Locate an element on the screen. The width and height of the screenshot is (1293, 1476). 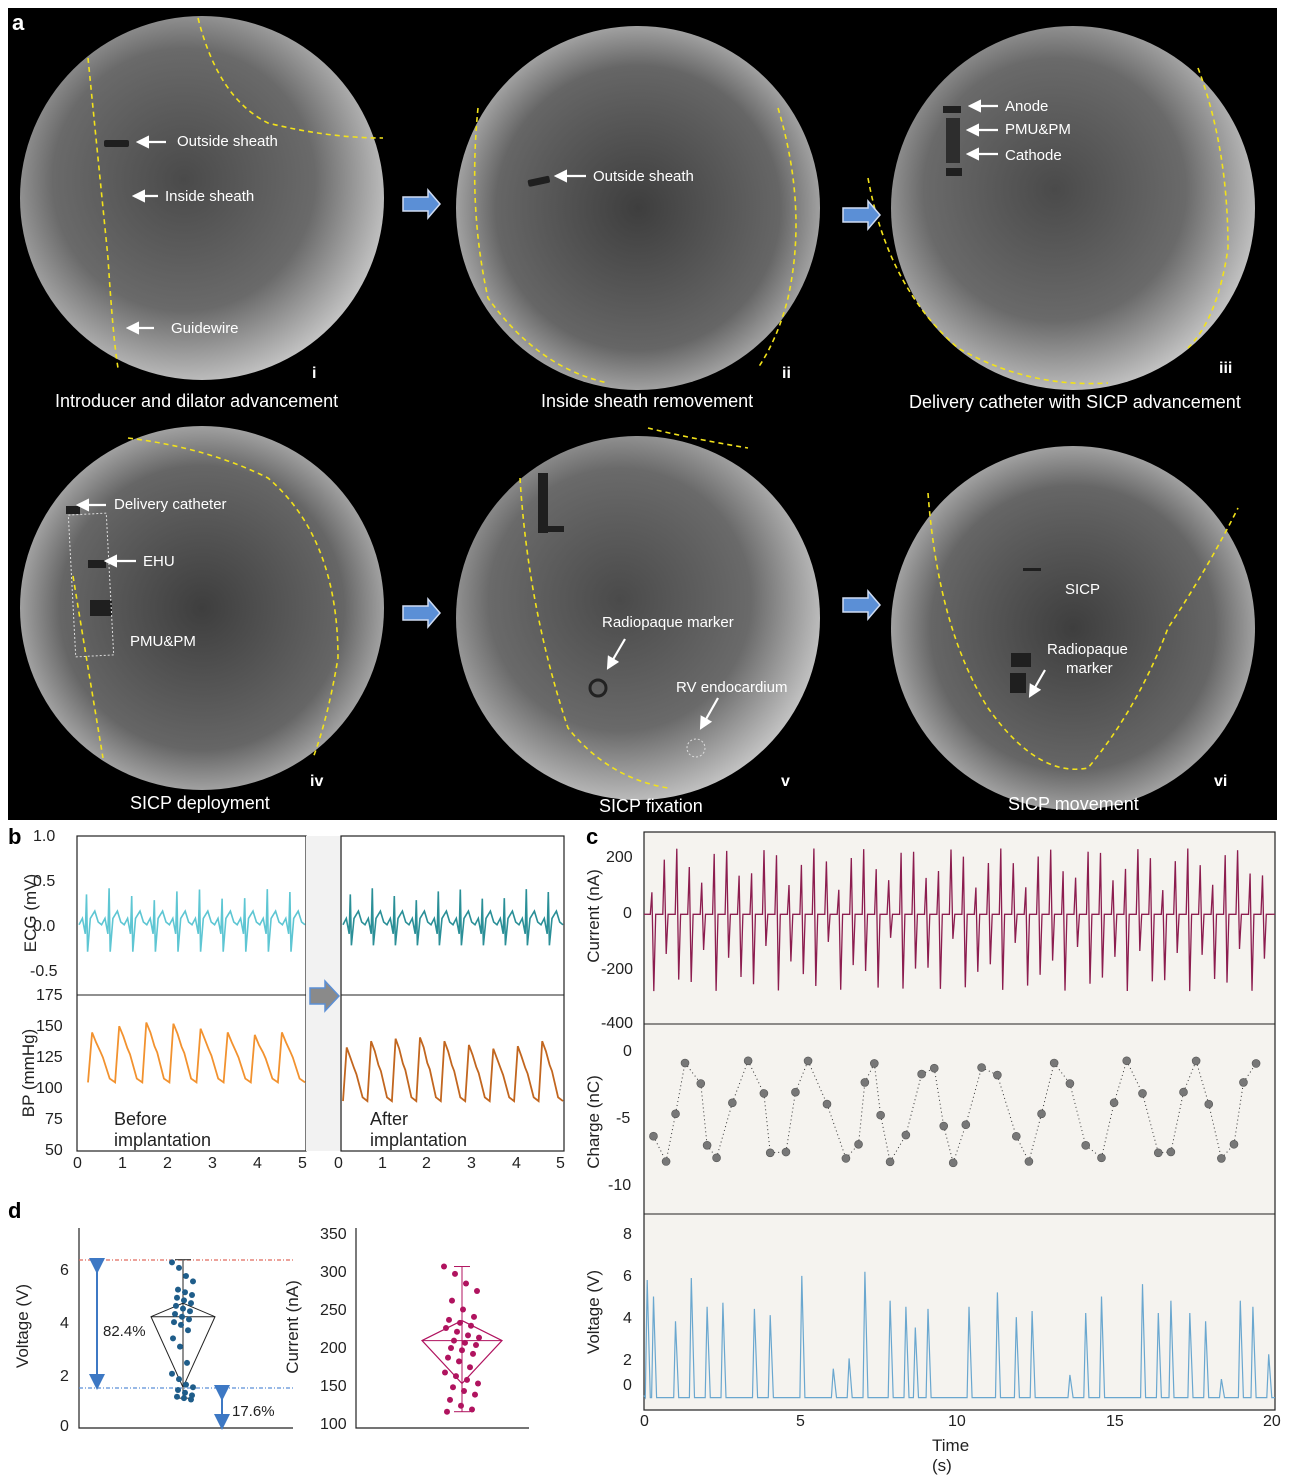
annotation-marker: marker is located at coordinates (1089, 668).